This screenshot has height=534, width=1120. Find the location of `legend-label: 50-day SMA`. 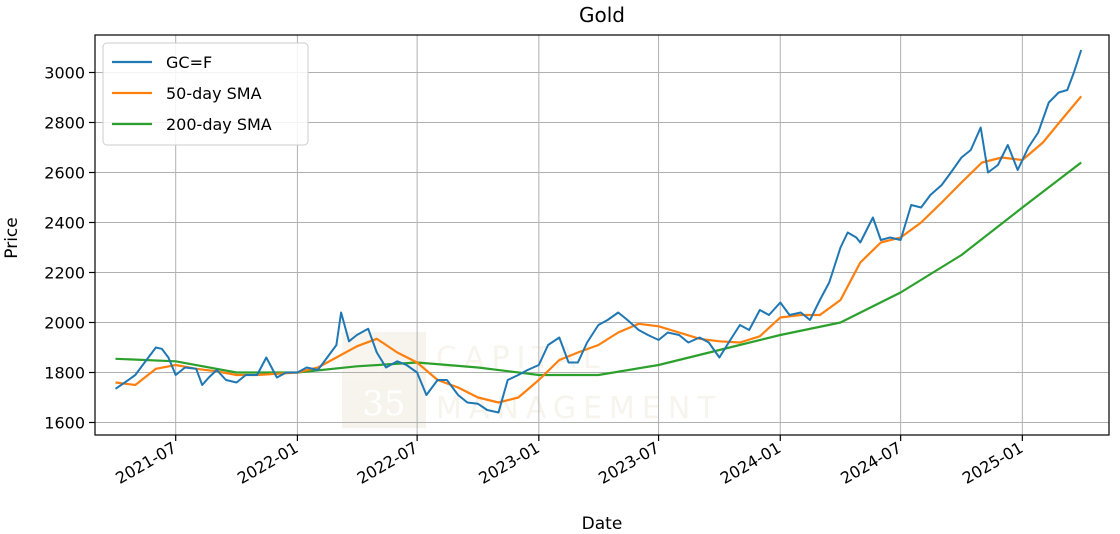

legend-label: 50-day SMA is located at coordinates (214, 93).